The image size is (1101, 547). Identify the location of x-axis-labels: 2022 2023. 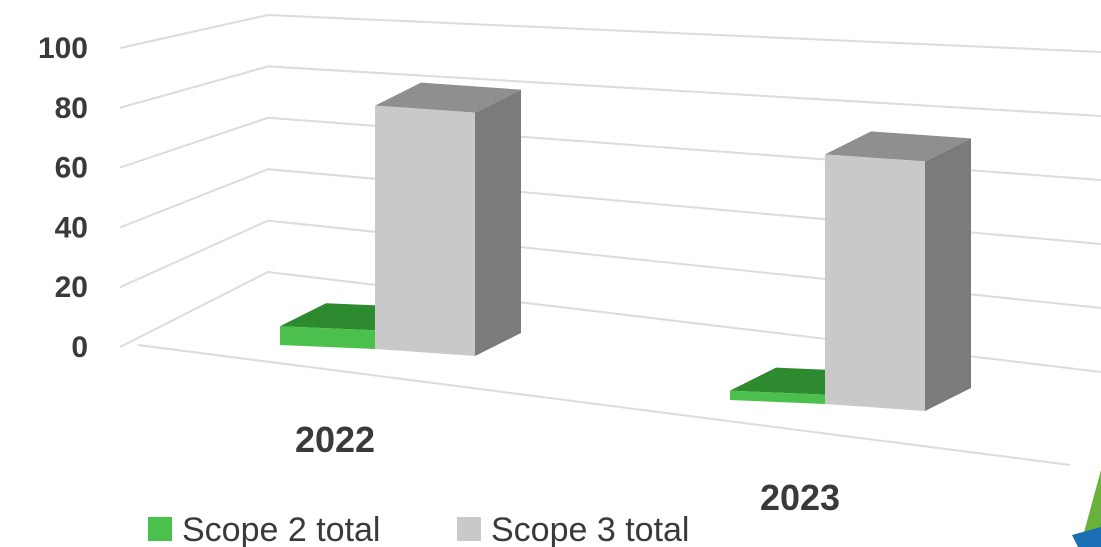
(567, 468).